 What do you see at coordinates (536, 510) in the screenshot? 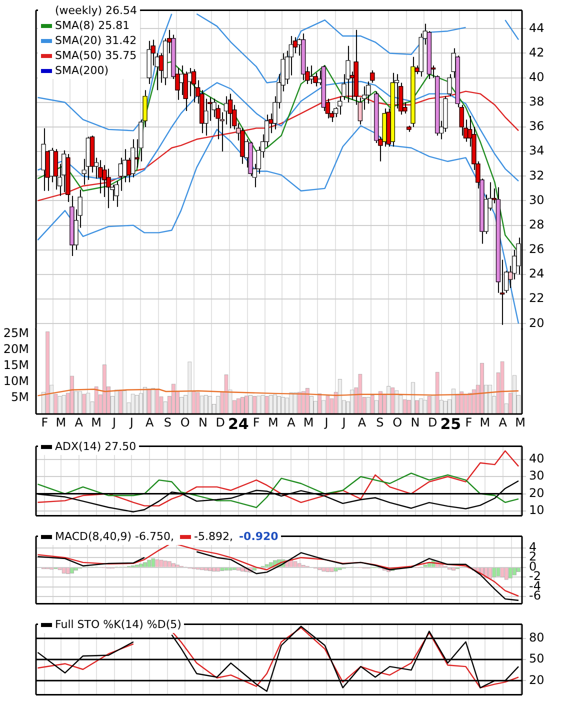
I see `y-tick-label: 10` at bounding box center [536, 510].